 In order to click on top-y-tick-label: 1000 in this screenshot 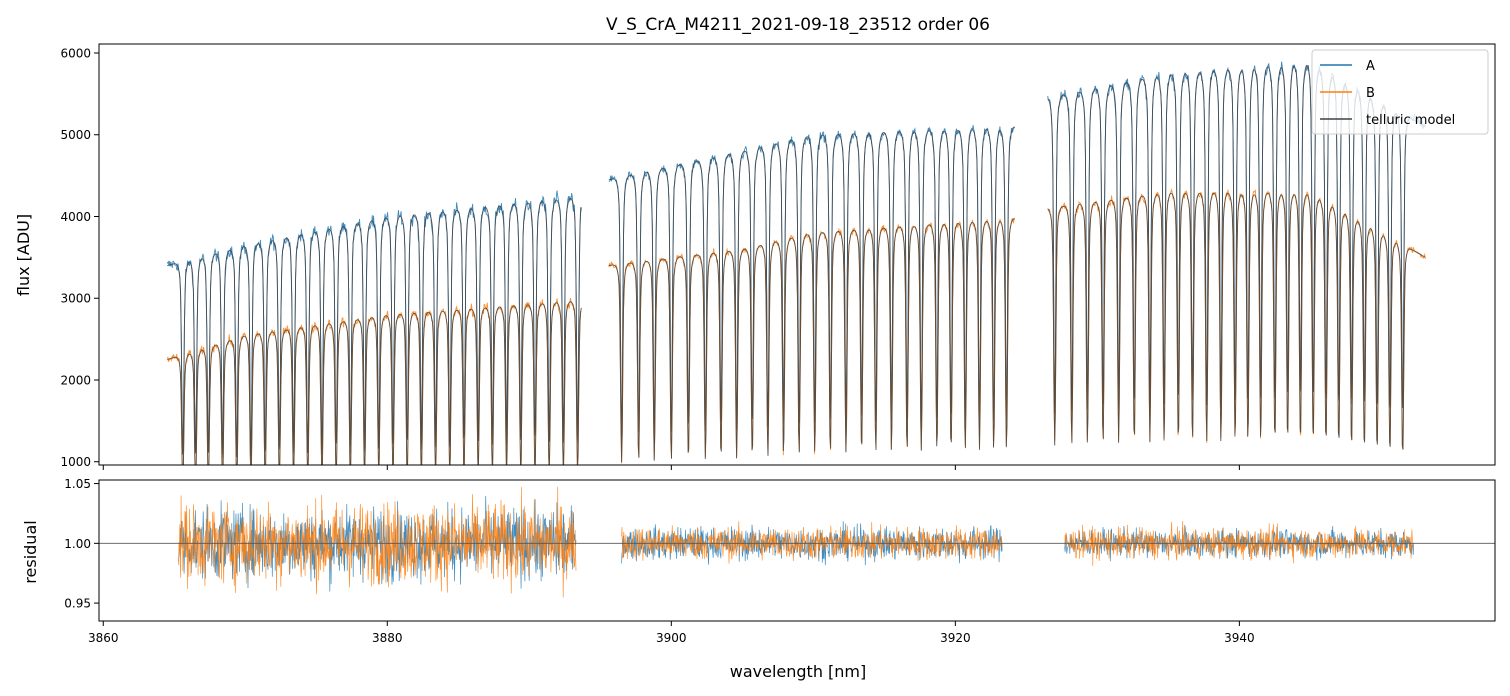, I will do `click(75, 462)`.